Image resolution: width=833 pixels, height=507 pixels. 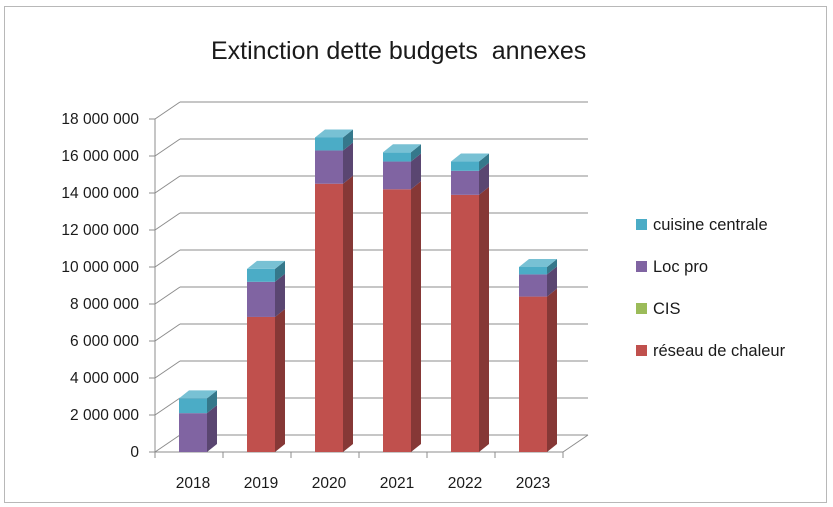 I want to click on y-tick-label: 12 000 000, so click(x=100, y=230).